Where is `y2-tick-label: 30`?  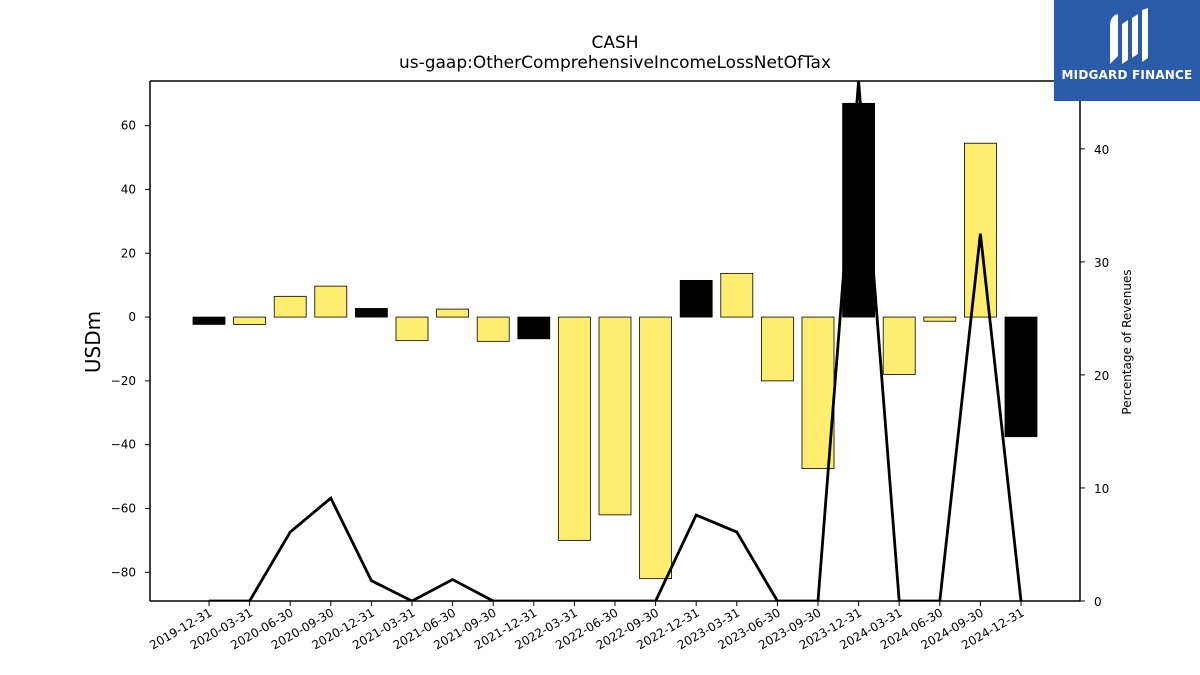 y2-tick-label: 30 is located at coordinates (1101, 263).